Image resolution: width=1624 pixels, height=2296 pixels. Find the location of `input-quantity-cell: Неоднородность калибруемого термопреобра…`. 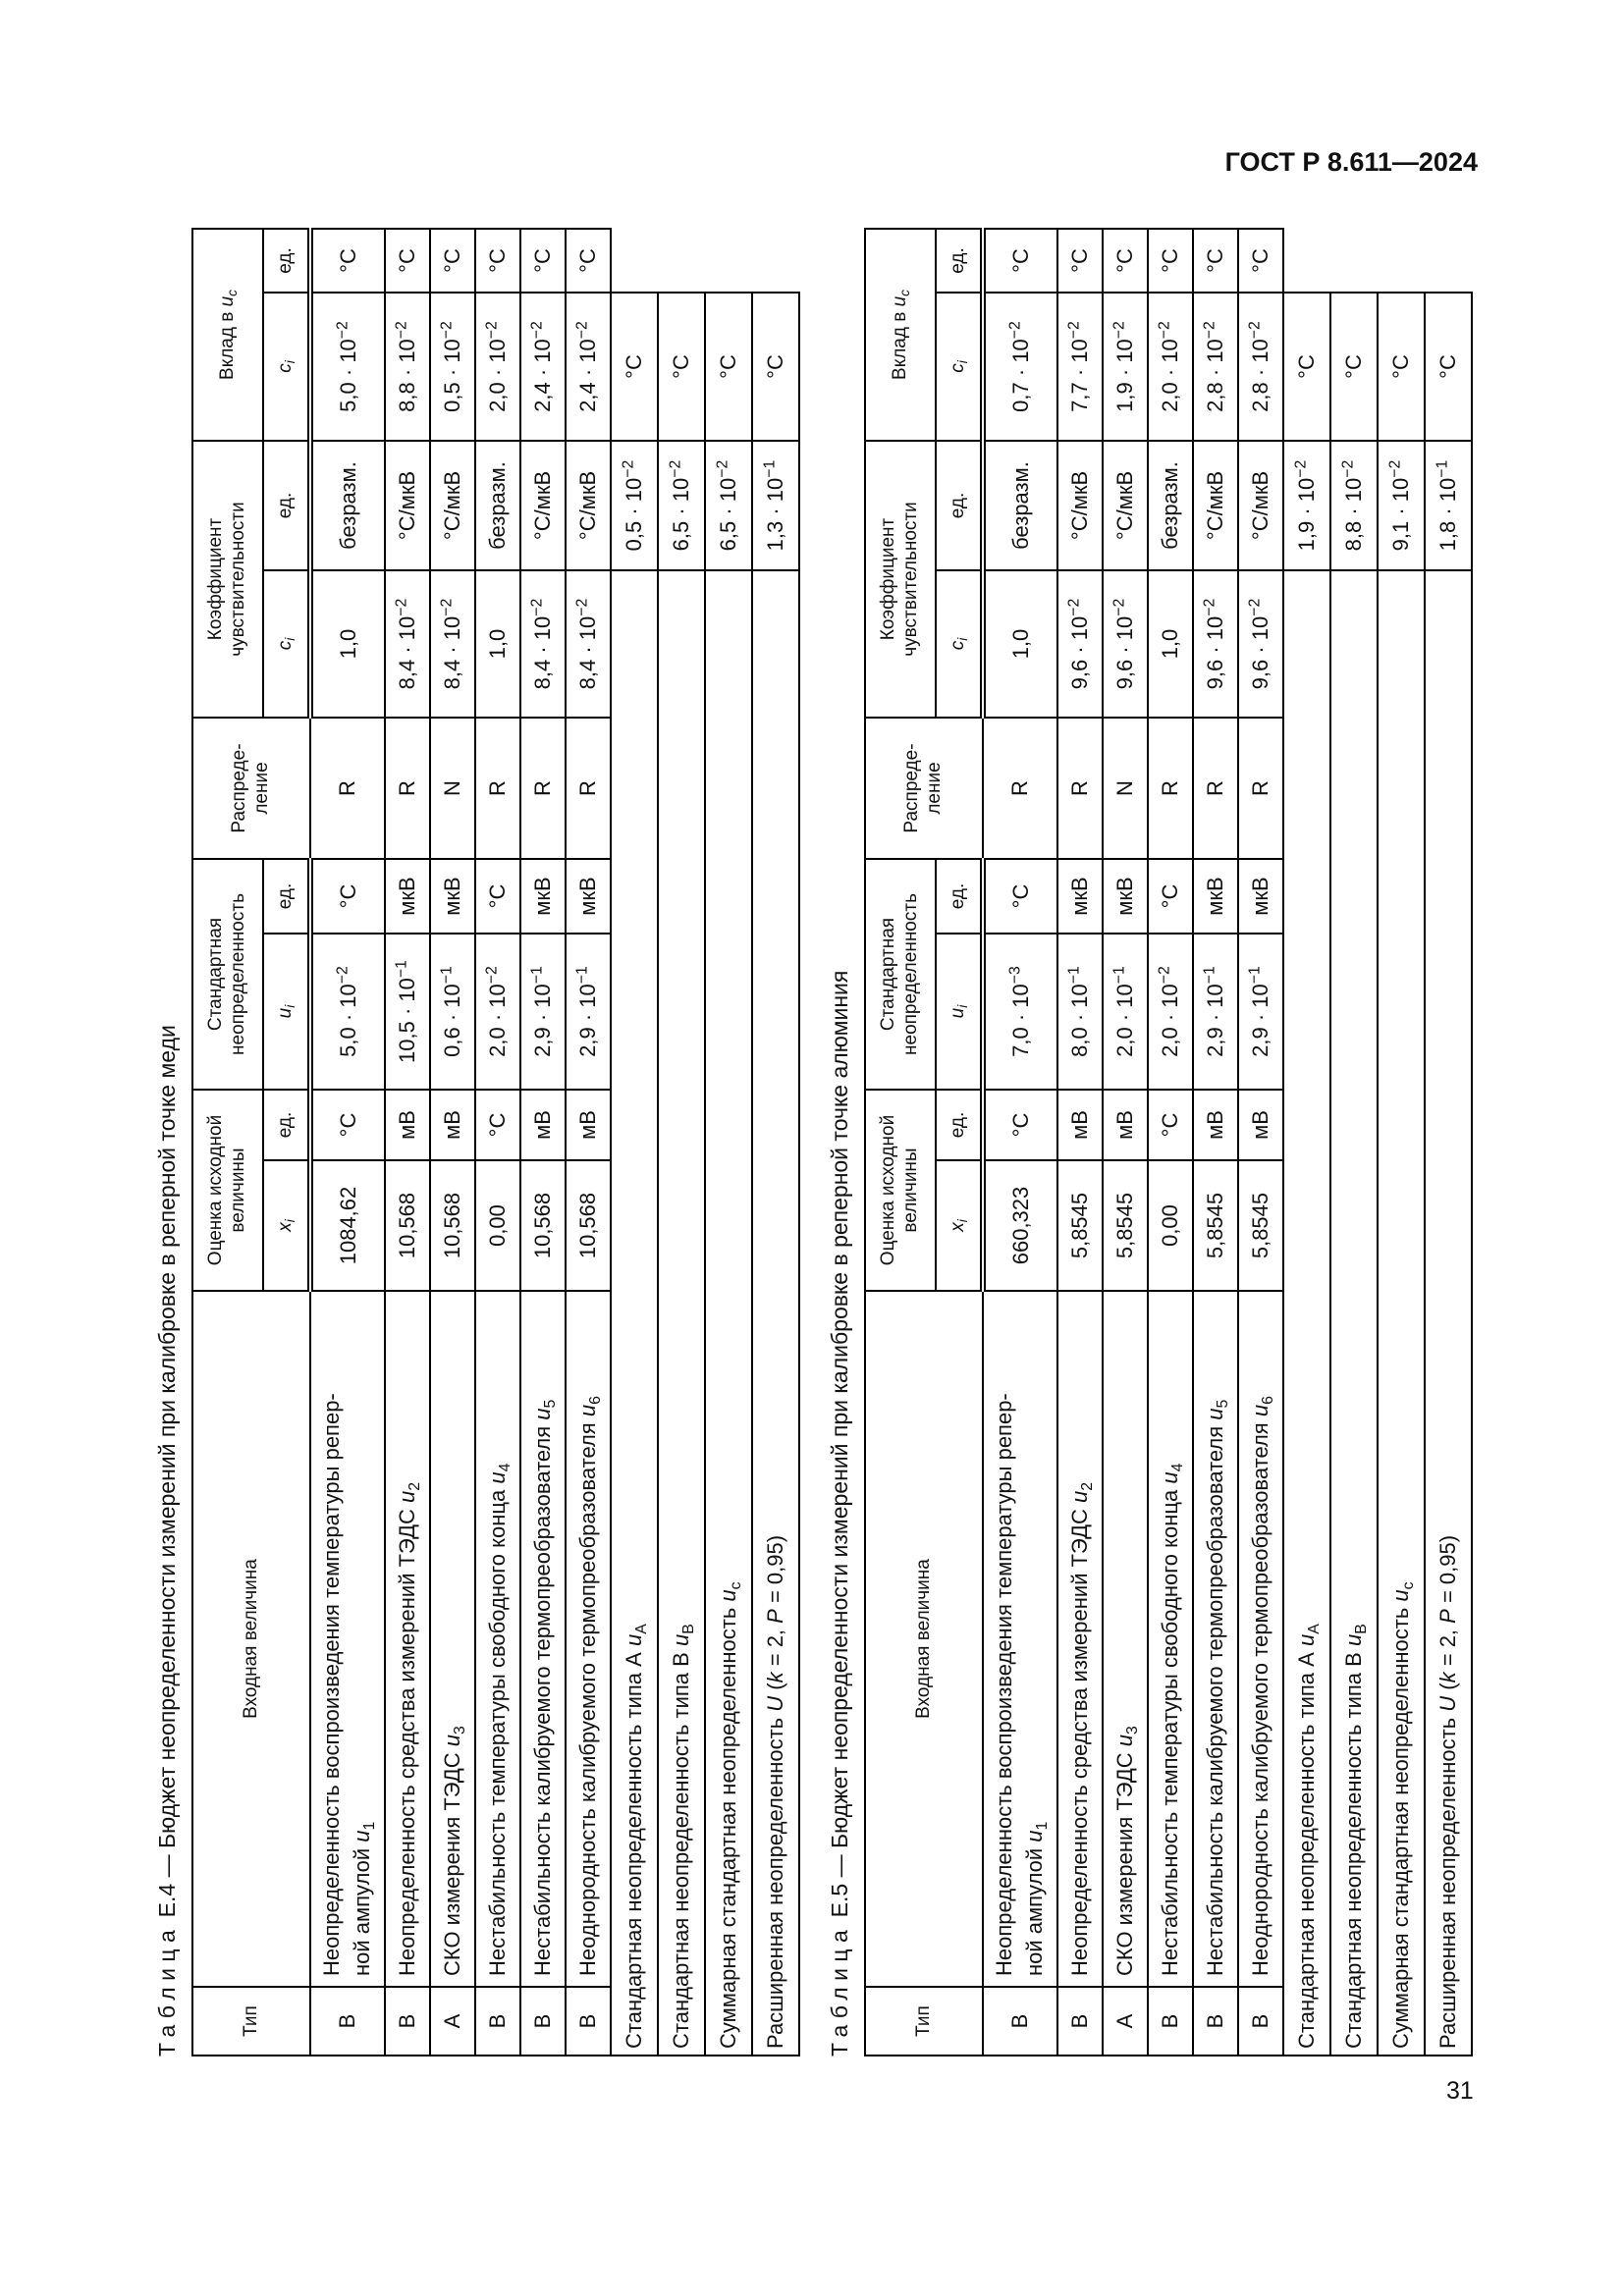

input-quantity-cell: Неоднородность калибруемого термопреобра… is located at coordinates (1260, 1639).